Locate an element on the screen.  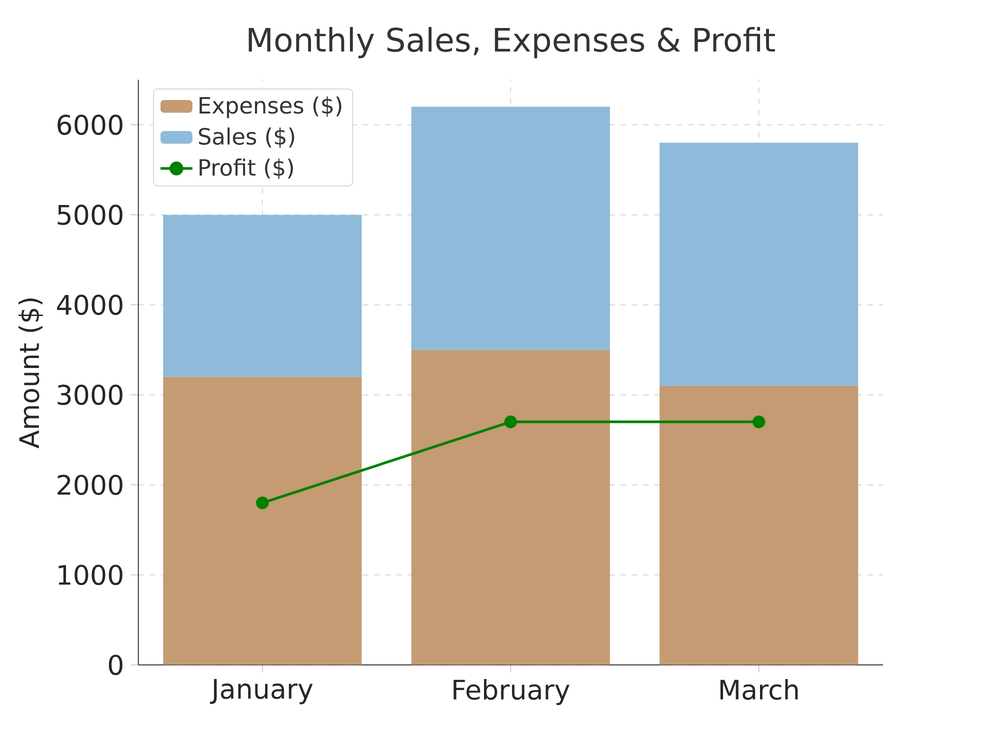
y-tick-label: 4000 is located at coordinates (89, 305).